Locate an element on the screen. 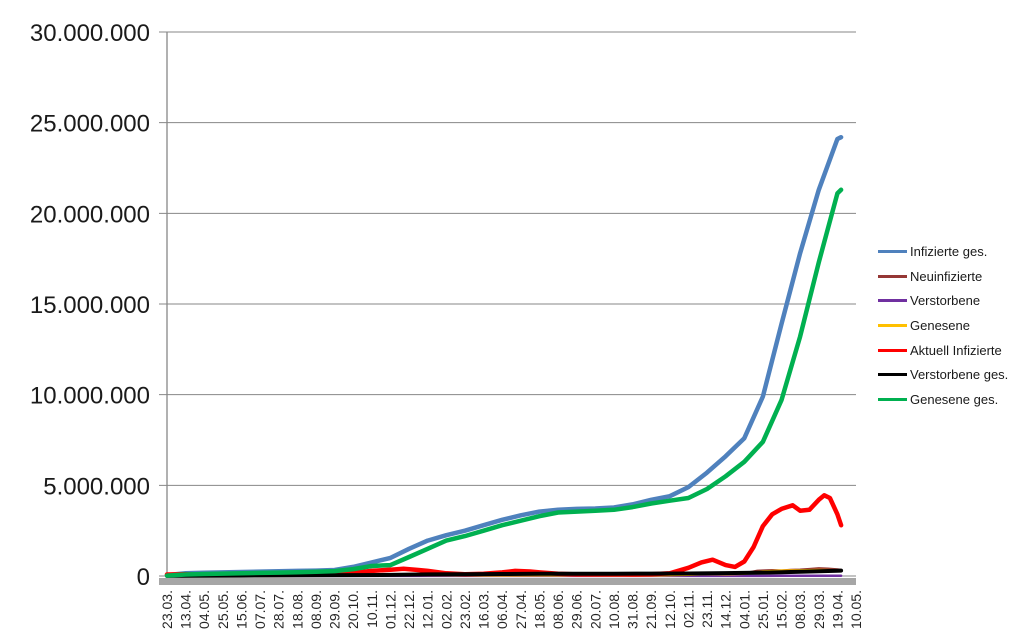  x-axis-label: 13.04. is located at coordinates (186, 609).